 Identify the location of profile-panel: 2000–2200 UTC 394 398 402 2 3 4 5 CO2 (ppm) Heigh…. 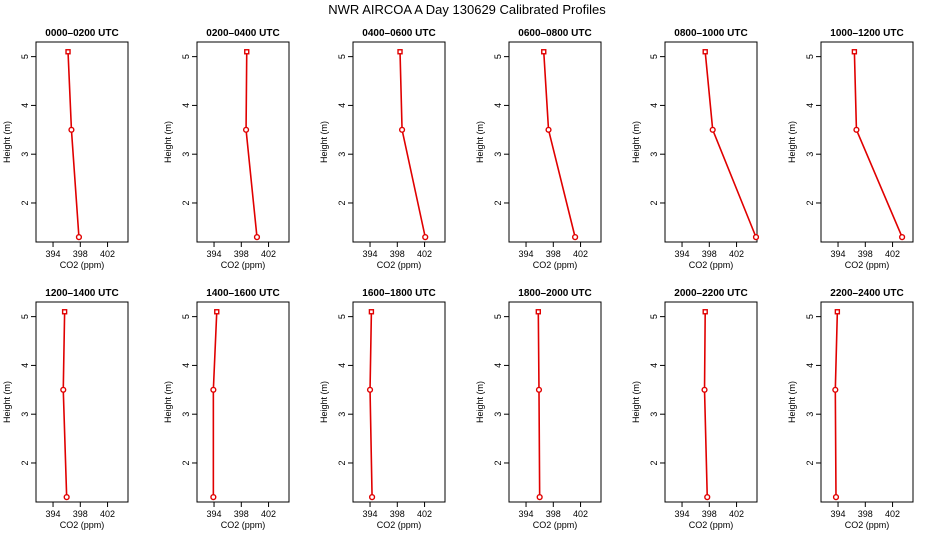
(694, 409).